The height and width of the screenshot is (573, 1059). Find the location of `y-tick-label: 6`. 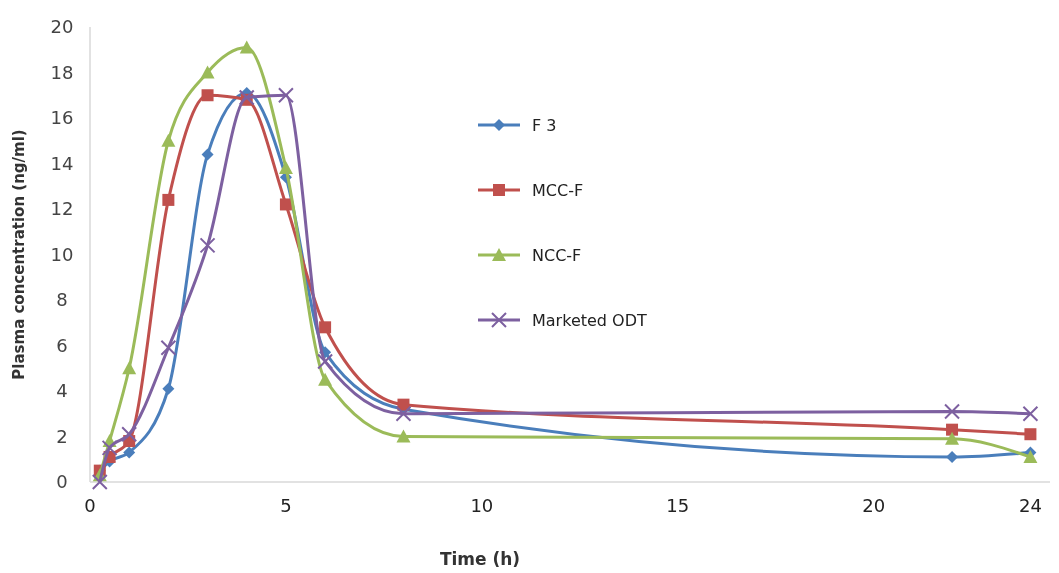

y-tick-label: 6 is located at coordinates (62, 345).